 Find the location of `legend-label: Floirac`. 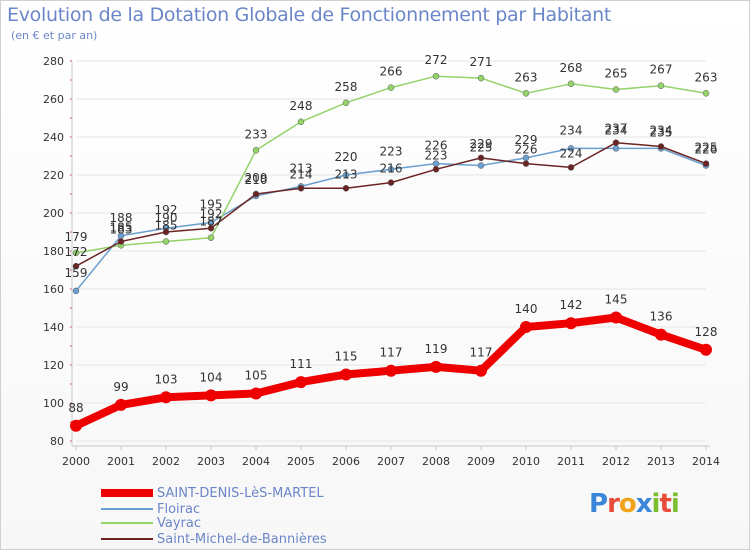

legend-label: Floirac is located at coordinates (179, 509).